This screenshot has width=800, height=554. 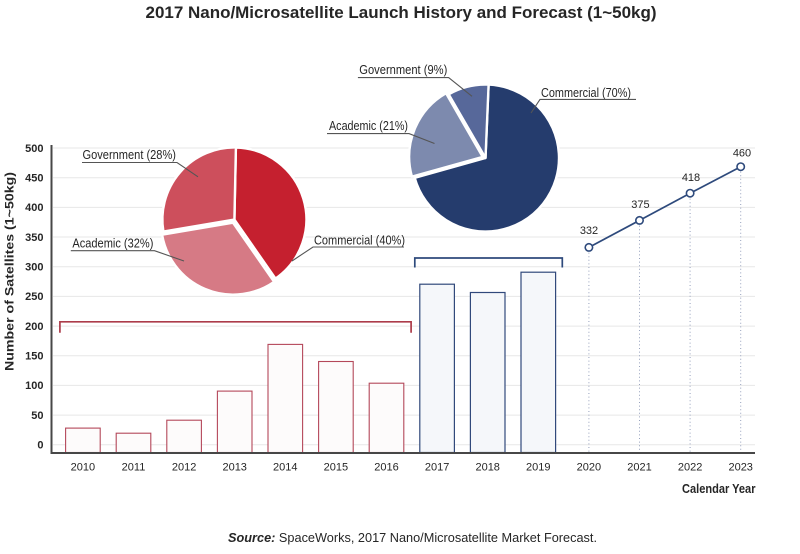 What do you see at coordinates (34, 268) in the screenshot?
I see `svg-text: 300` at bounding box center [34, 268].